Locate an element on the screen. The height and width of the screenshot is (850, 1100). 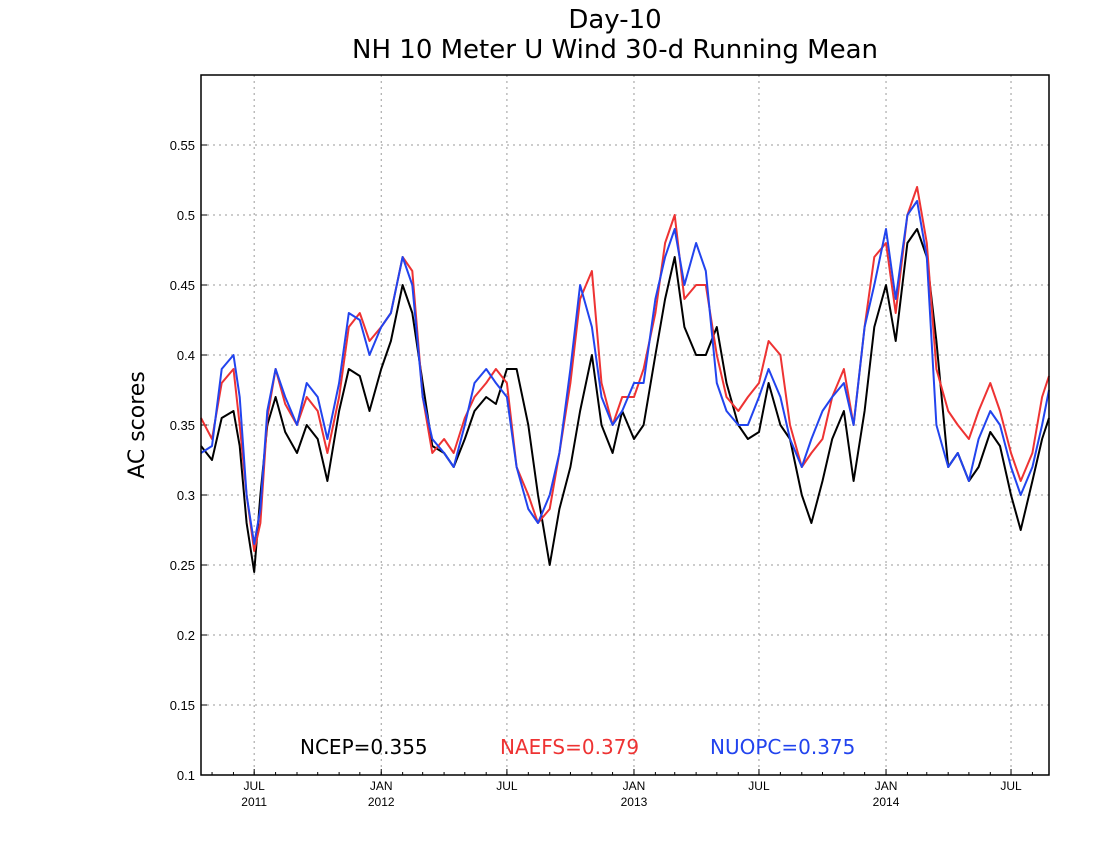
stat-ncep: NCEP=0.355 is located at coordinates (364, 747).